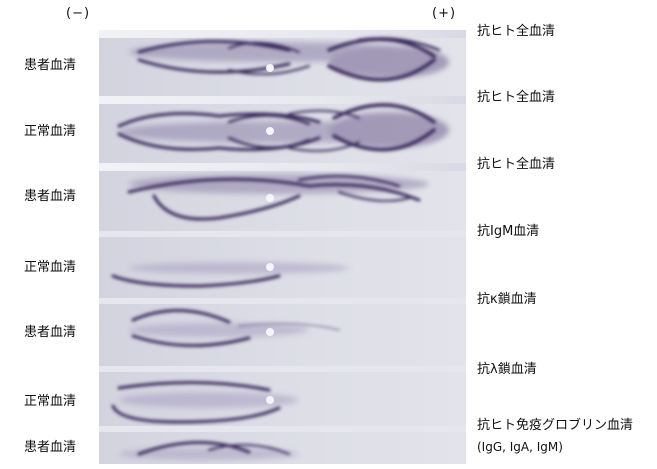 Image resolution: width=657 pixels, height=469 pixels. What do you see at coordinates (508, 231) in the screenshot?
I see `antiserum-label-4: 抗IgM血清` at bounding box center [508, 231].